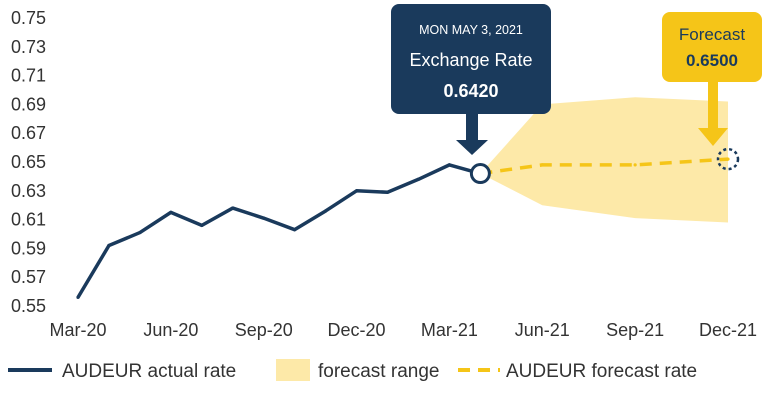 The image size is (768, 401). I want to click on x-tick-label: Jun-20, so click(170, 330).